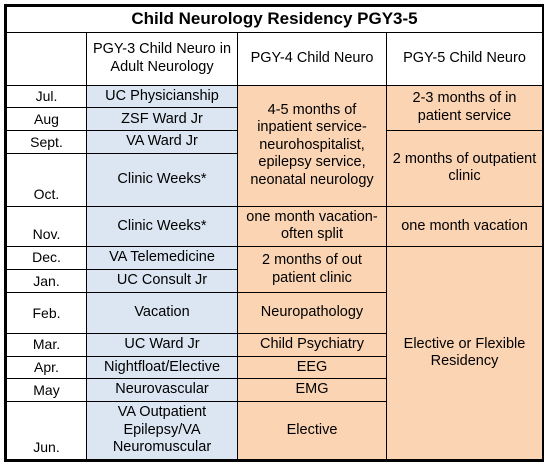  I want to click on month-label: Feb., so click(46, 313).